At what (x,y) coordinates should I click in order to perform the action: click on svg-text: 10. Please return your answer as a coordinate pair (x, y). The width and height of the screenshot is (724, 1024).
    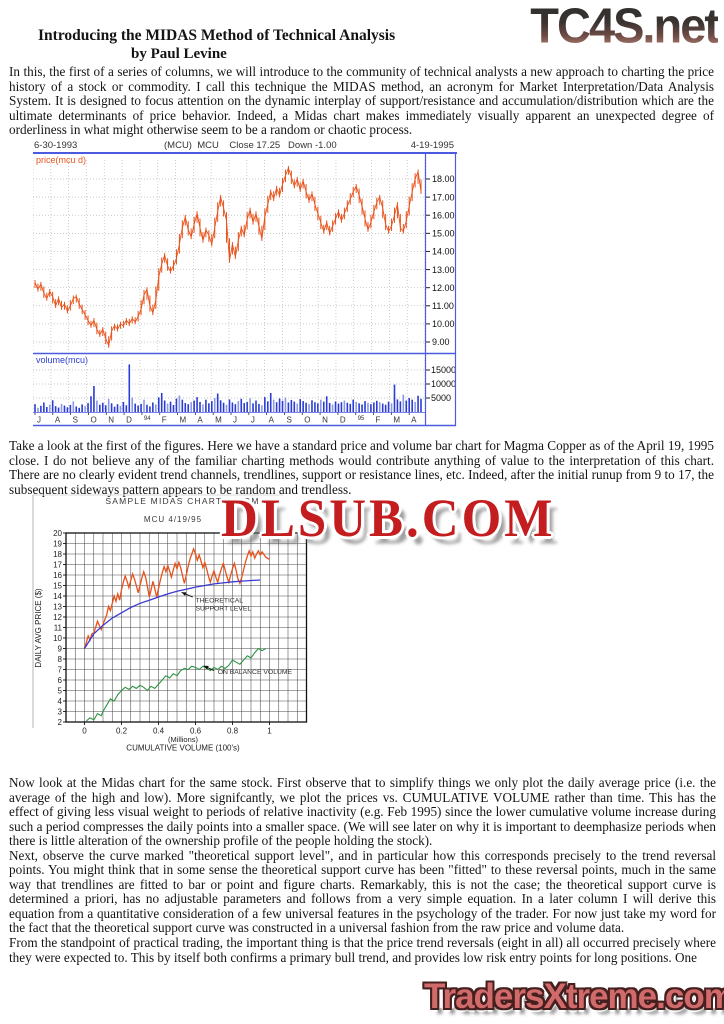
    Looking at the image, I should click on (57, 638).